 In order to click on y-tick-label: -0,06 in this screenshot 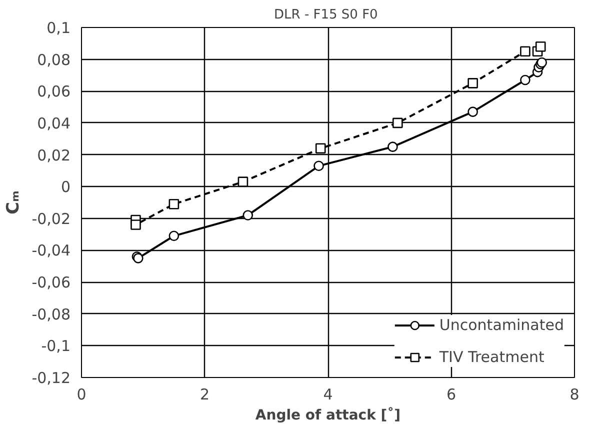, I will do `click(51, 283)`.